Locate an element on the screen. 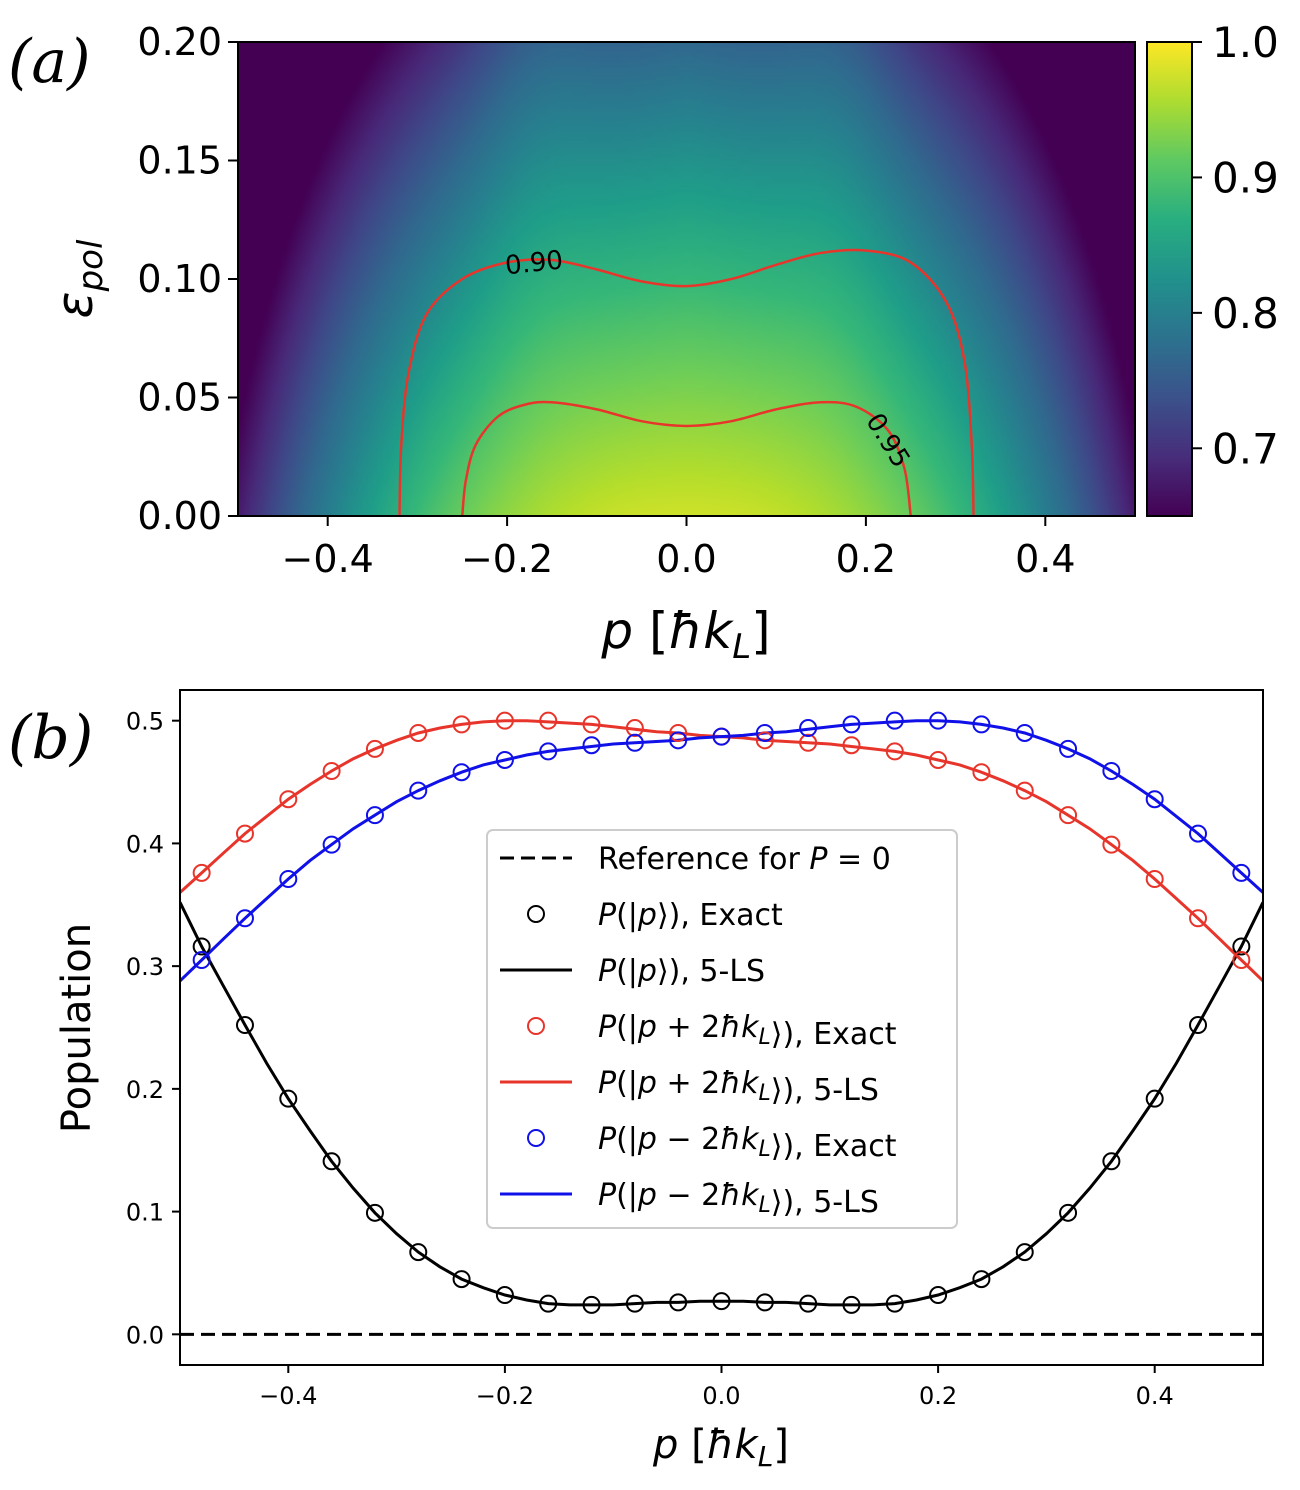 This screenshot has height=1490, width=1300. heatmap-ytick-label: 0.15 is located at coordinates (179, 161).